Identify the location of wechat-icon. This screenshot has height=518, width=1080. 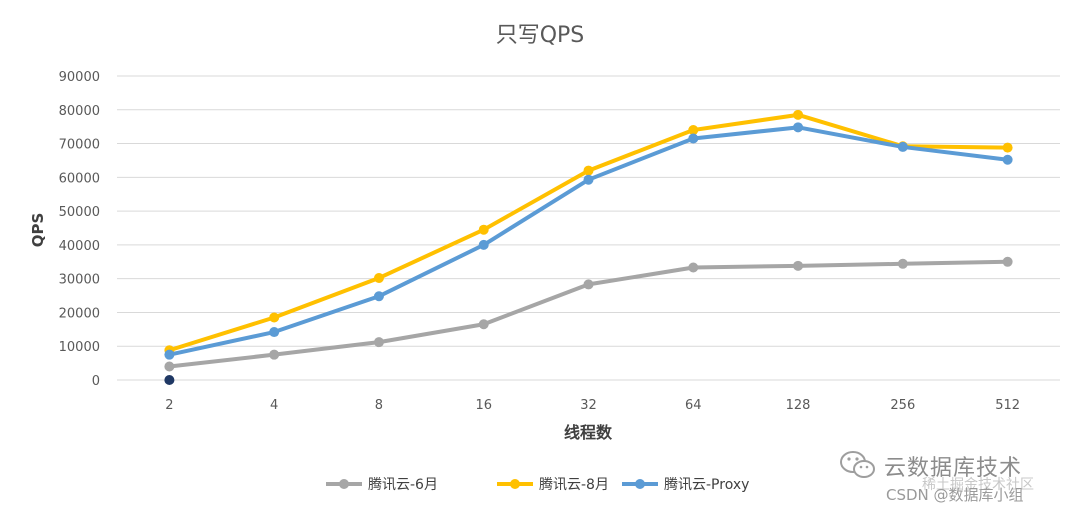
(857, 464).